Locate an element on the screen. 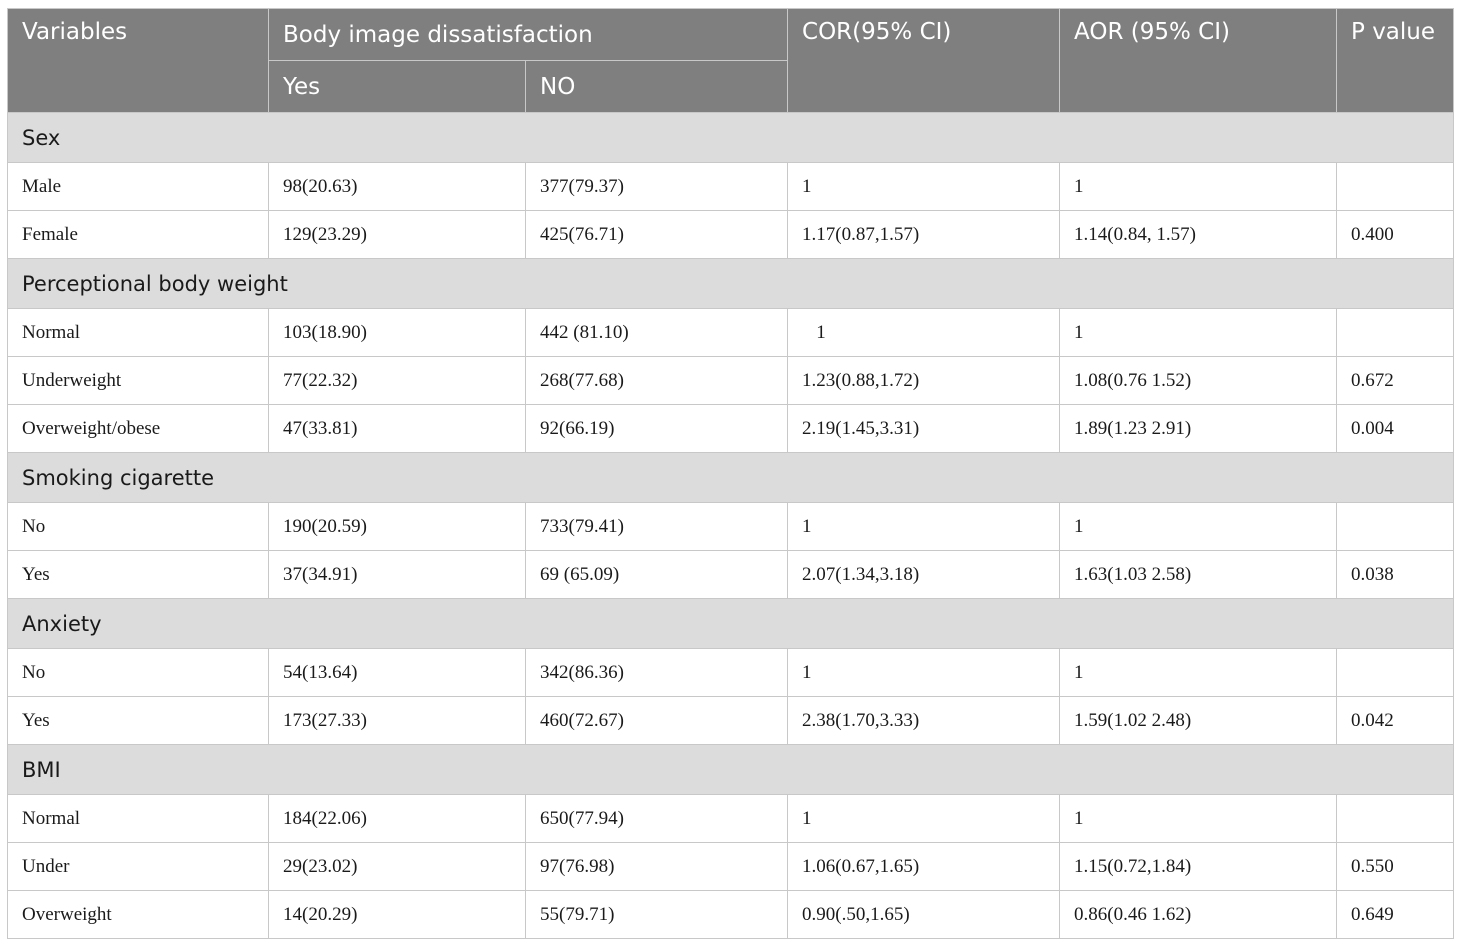 This screenshot has width=1460, height=948. cell-p: 0.550 is located at coordinates (1395, 866).